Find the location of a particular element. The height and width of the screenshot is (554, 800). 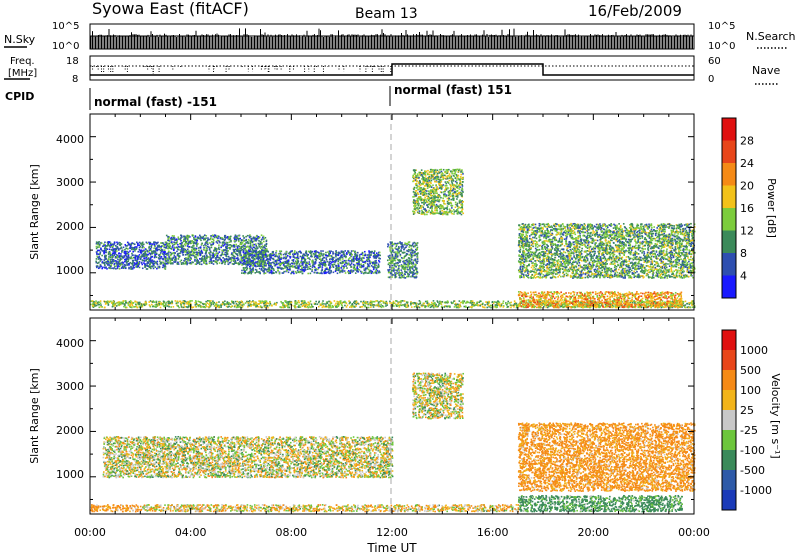

freq-label-line1: Freq. is located at coordinates (22, 61).